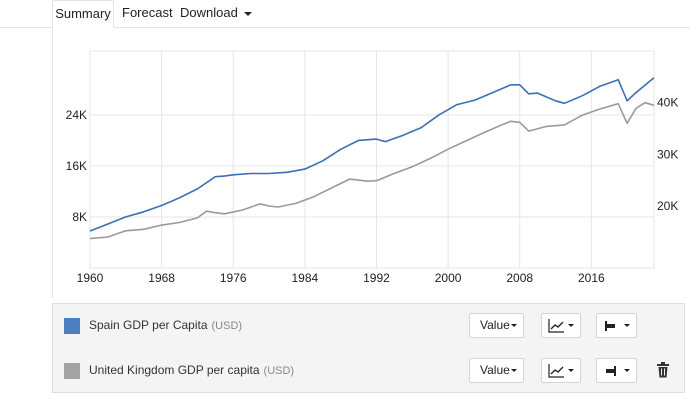  What do you see at coordinates (233, 278) in the screenshot?
I see `x-tick-label: 1976` at bounding box center [233, 278].